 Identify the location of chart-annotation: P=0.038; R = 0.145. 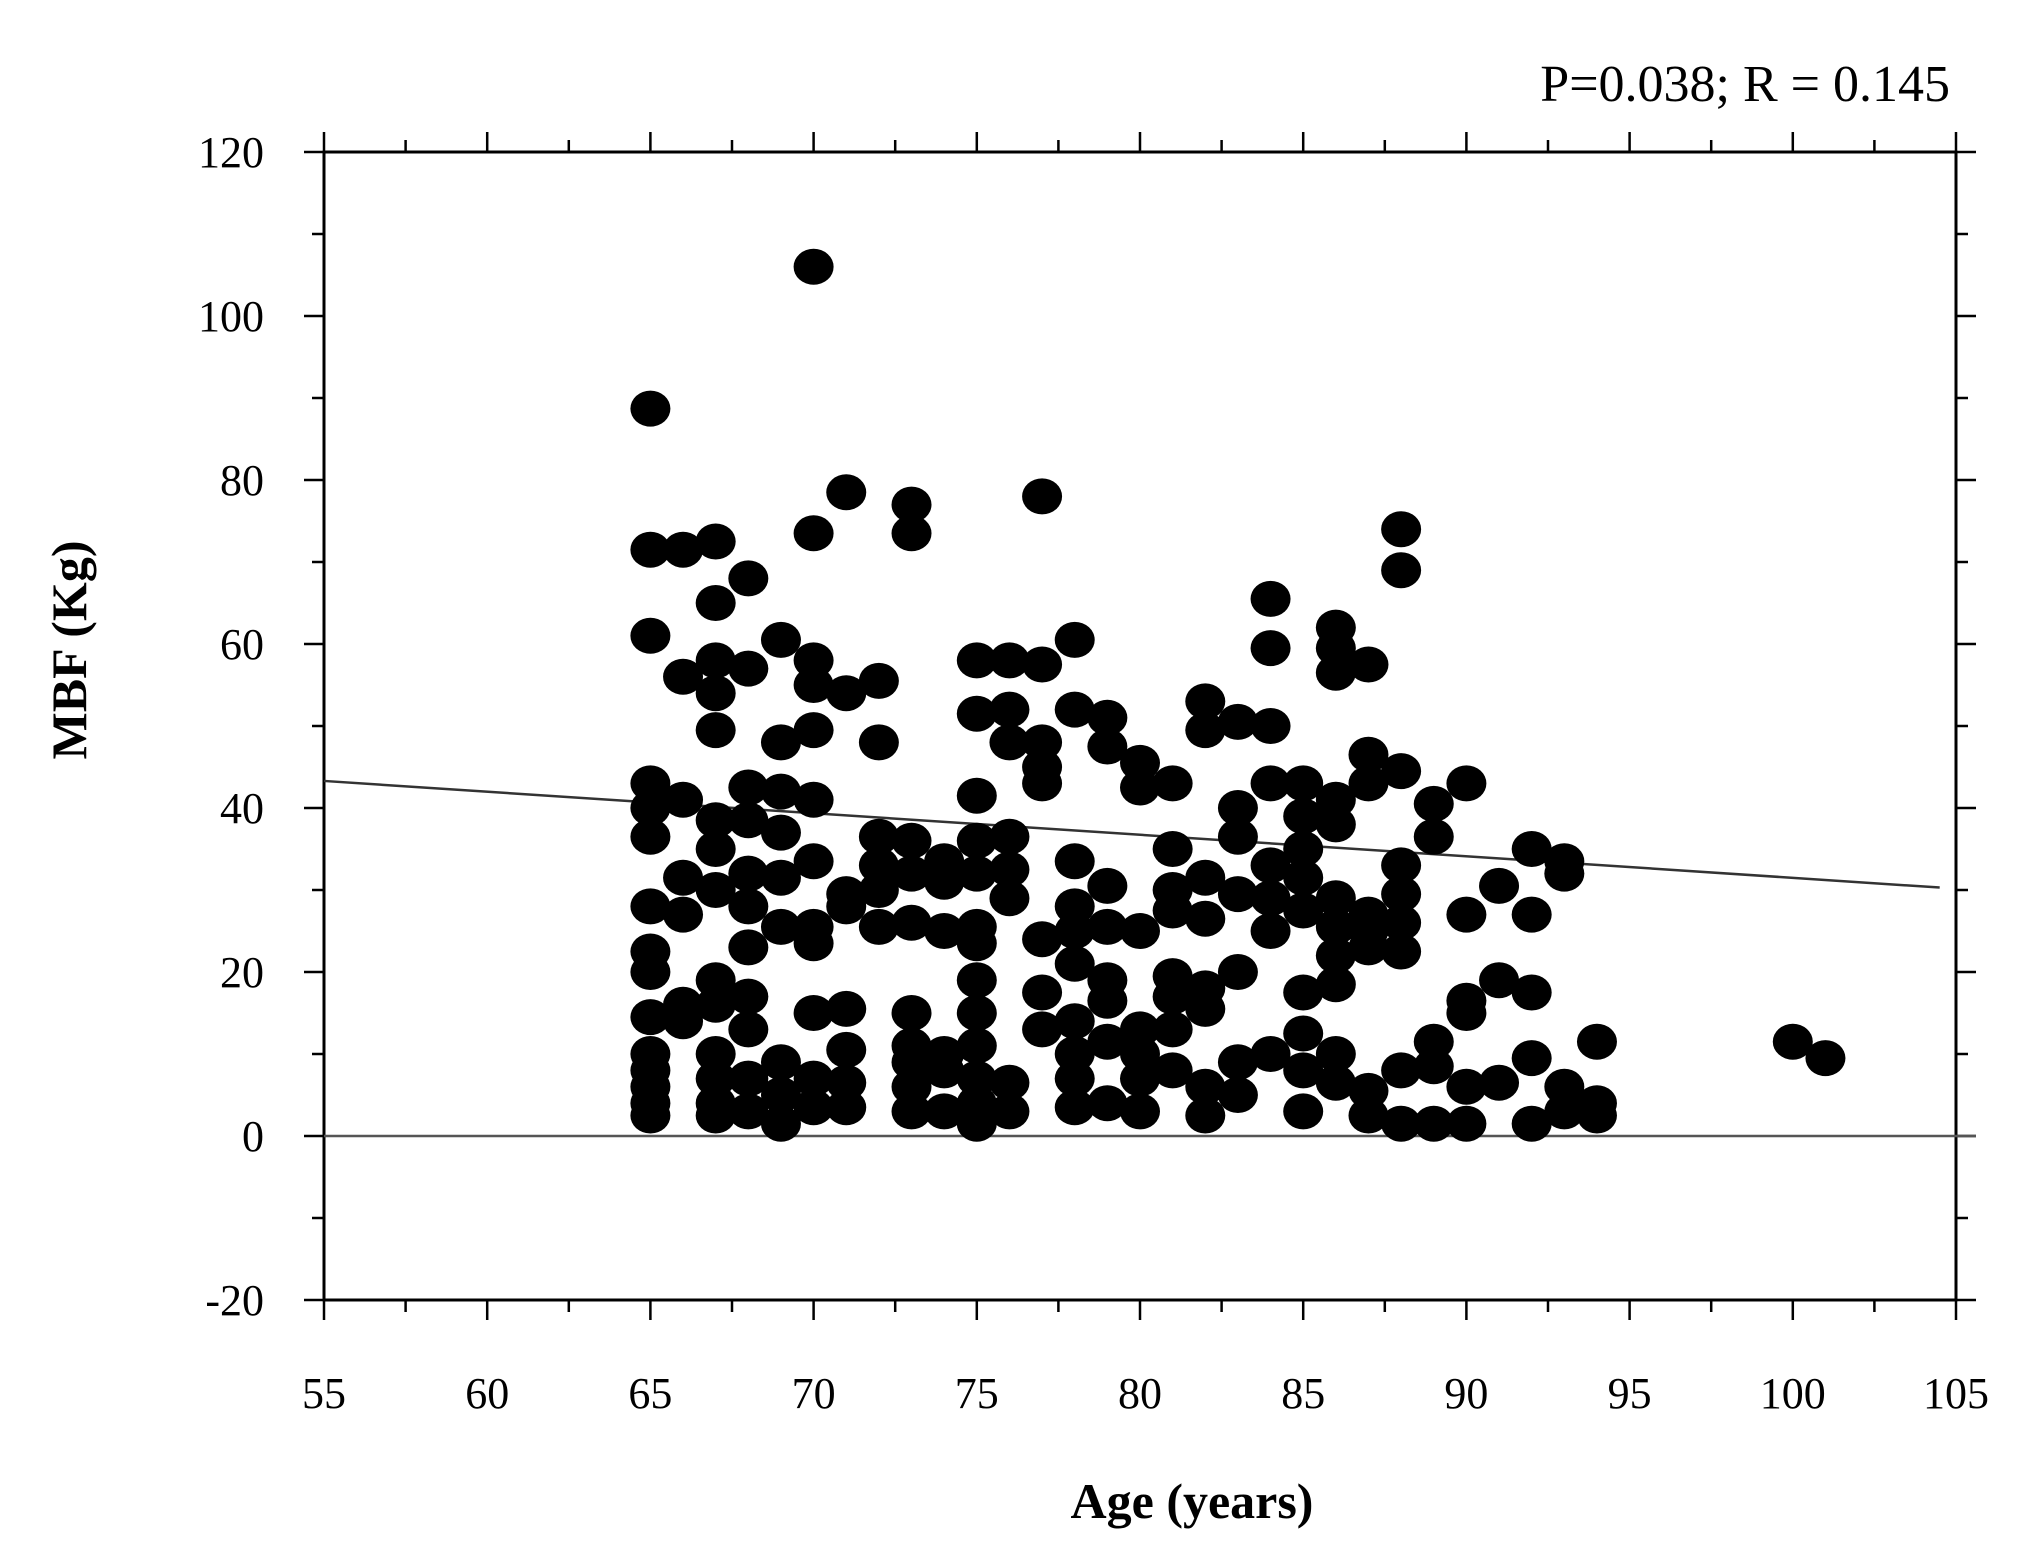
(1745, 84).